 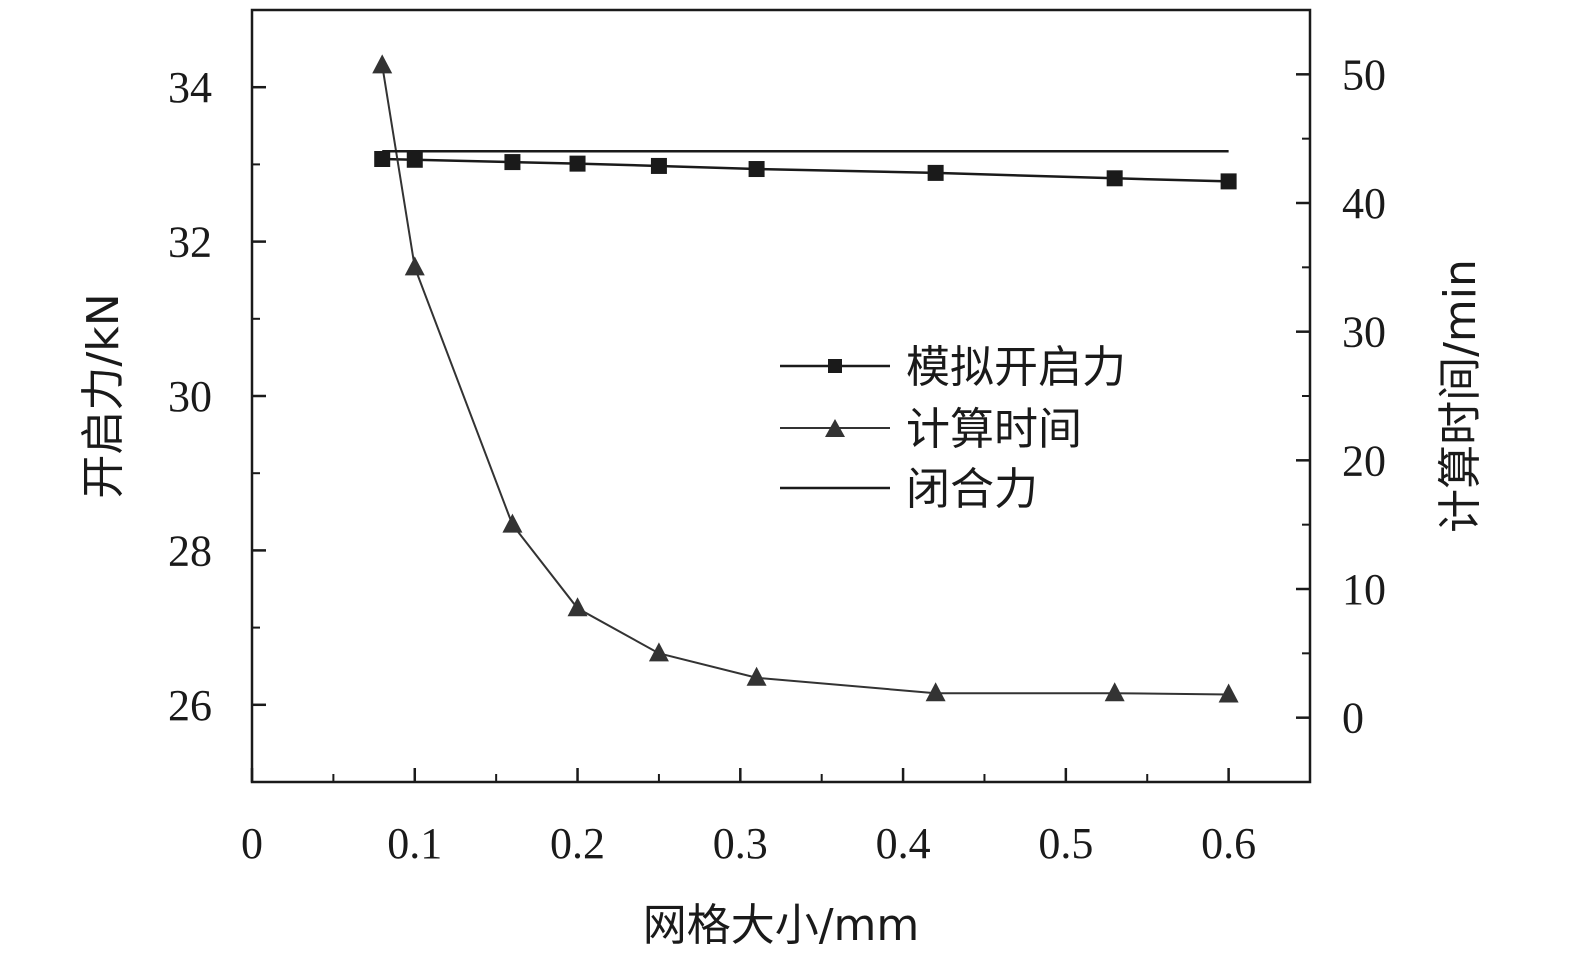 What do you see at coordinates (1364, 203) in the screenshot?
I see `y-right-tick-label: 40` at bounding box center [1364, 203].